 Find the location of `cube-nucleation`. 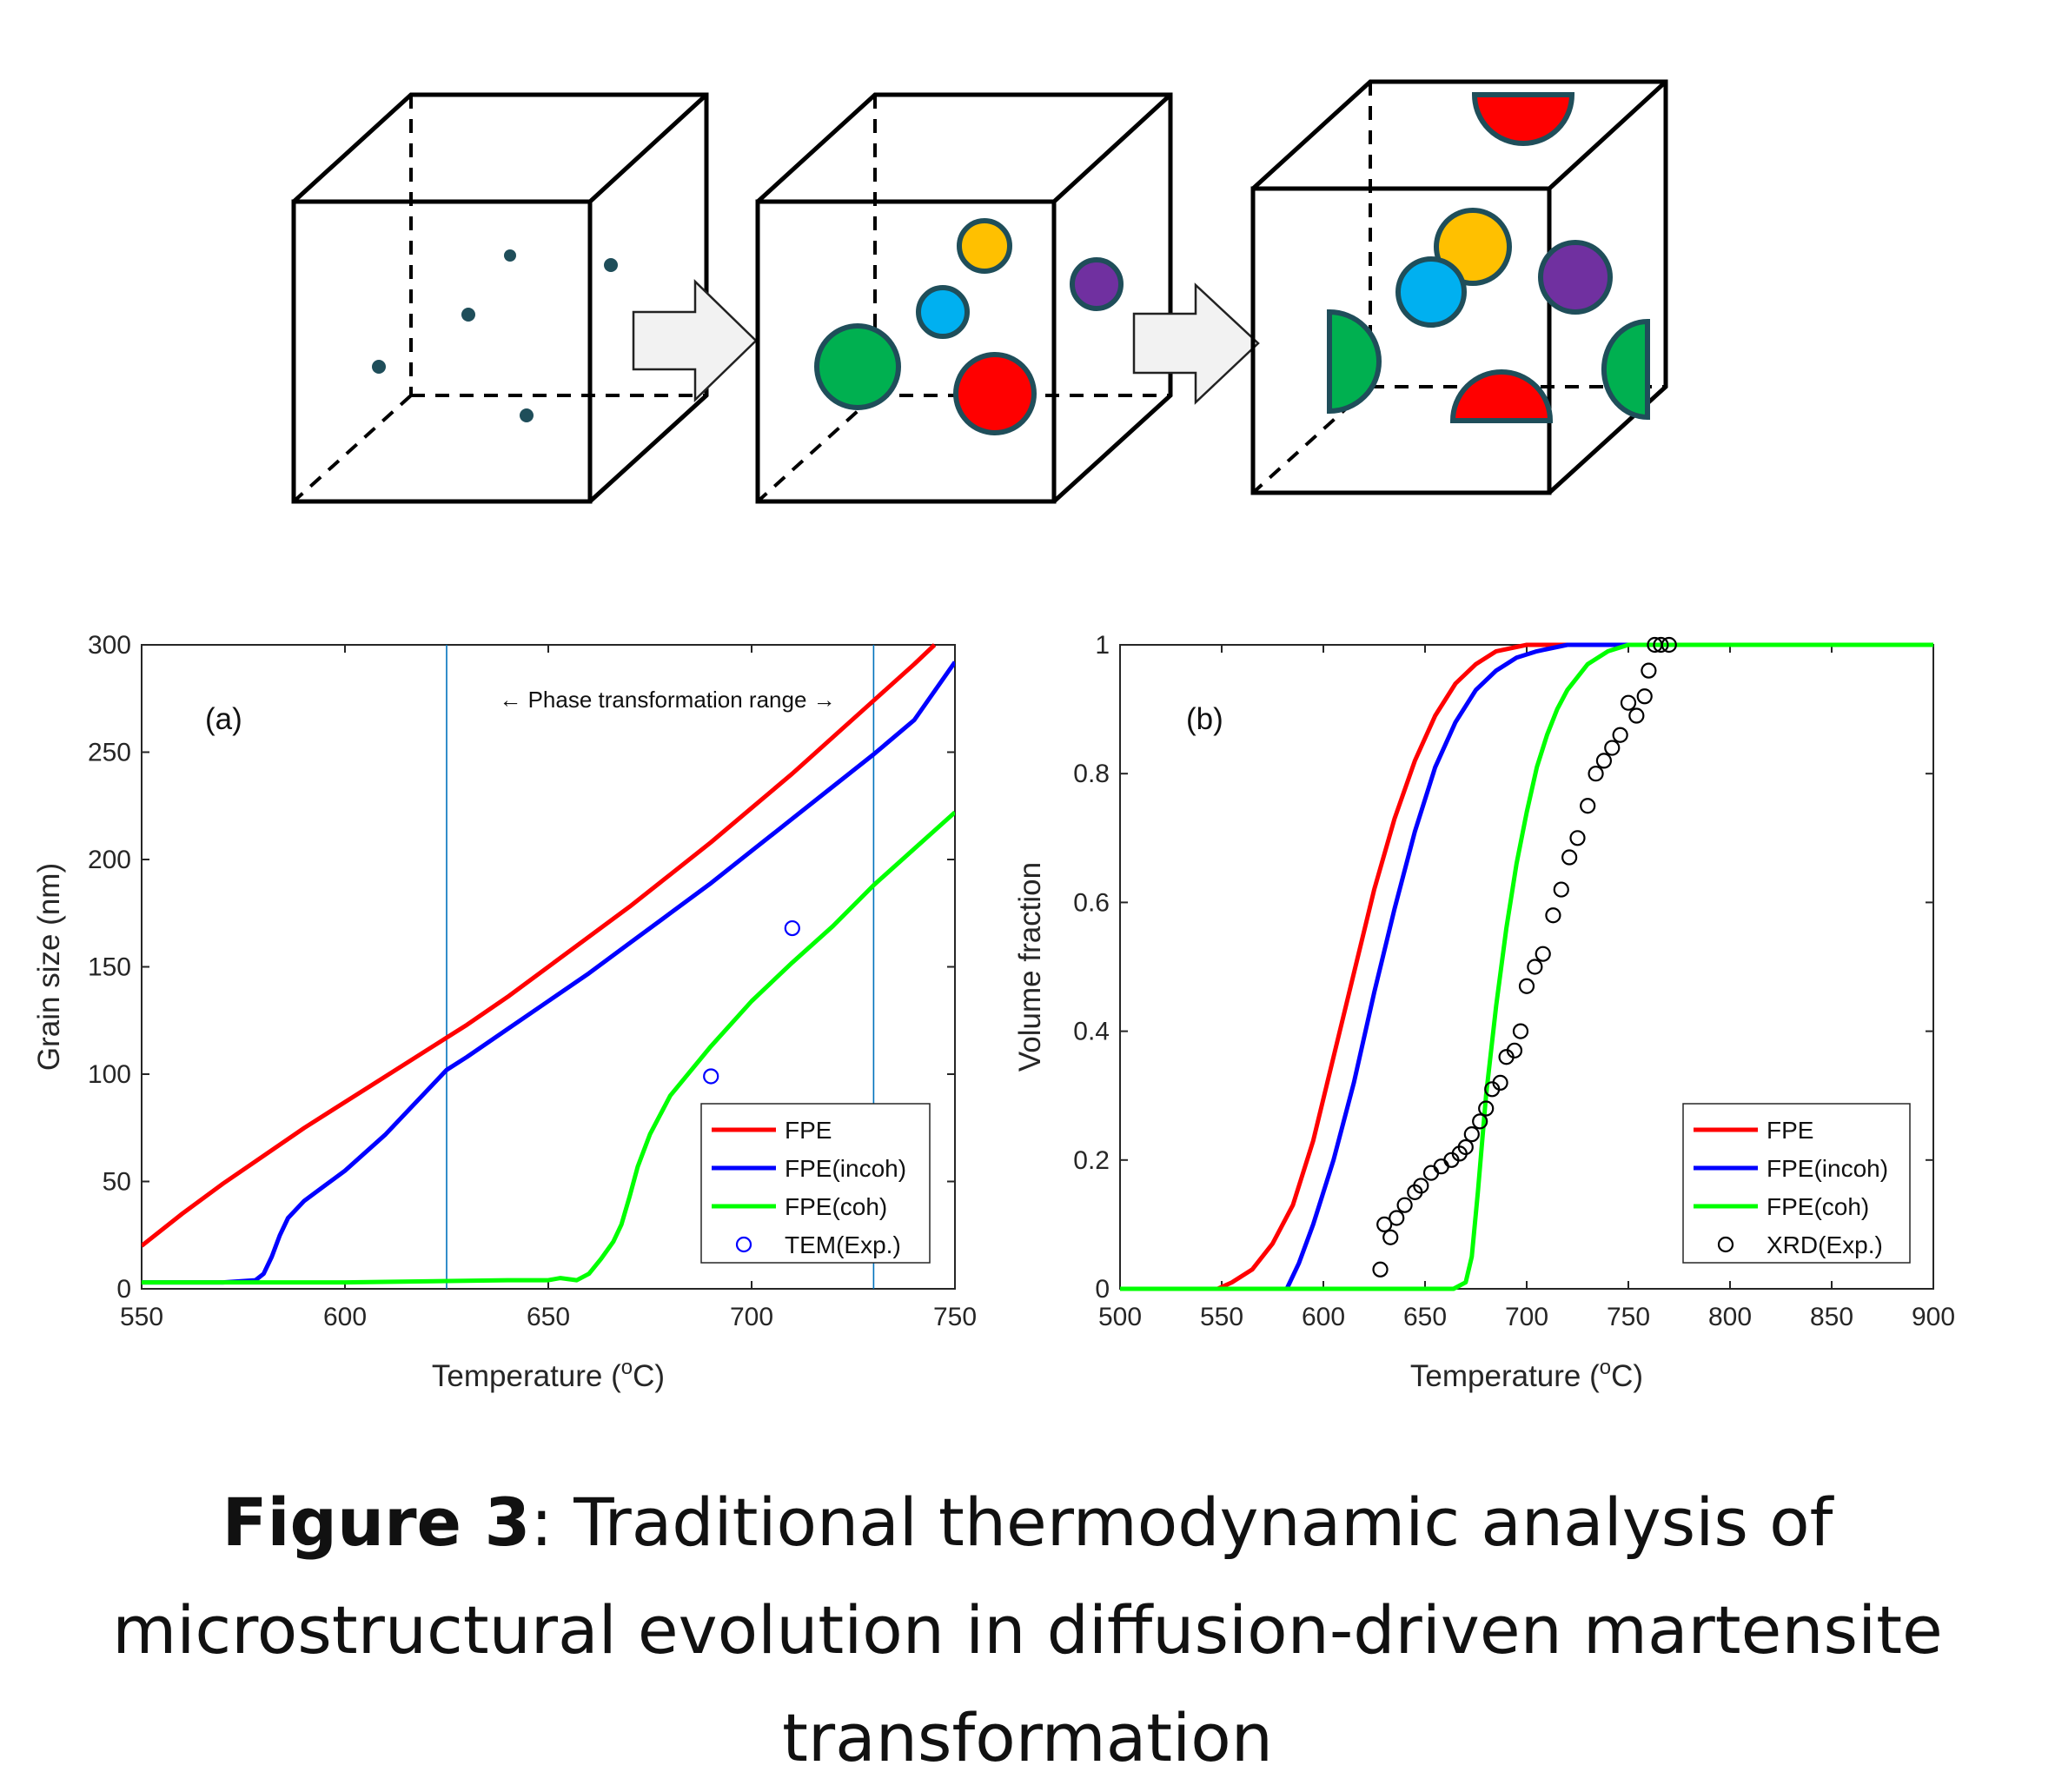

cube-nucleation is located at coordinates (500, 298).